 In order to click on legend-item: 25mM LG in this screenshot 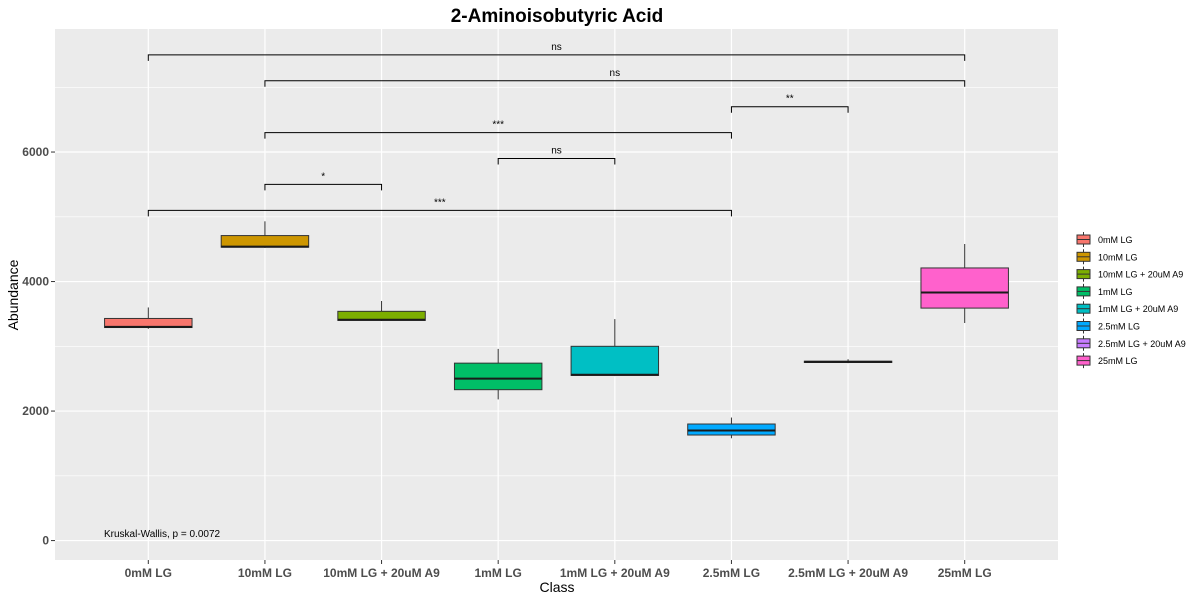, I will do `click(1107, 361)`.